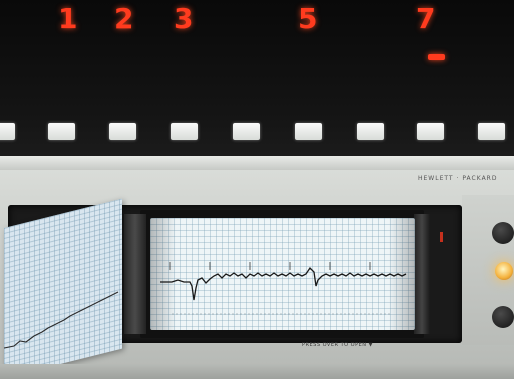  I want to click on channel-number-3: 3, so click(184, 18).